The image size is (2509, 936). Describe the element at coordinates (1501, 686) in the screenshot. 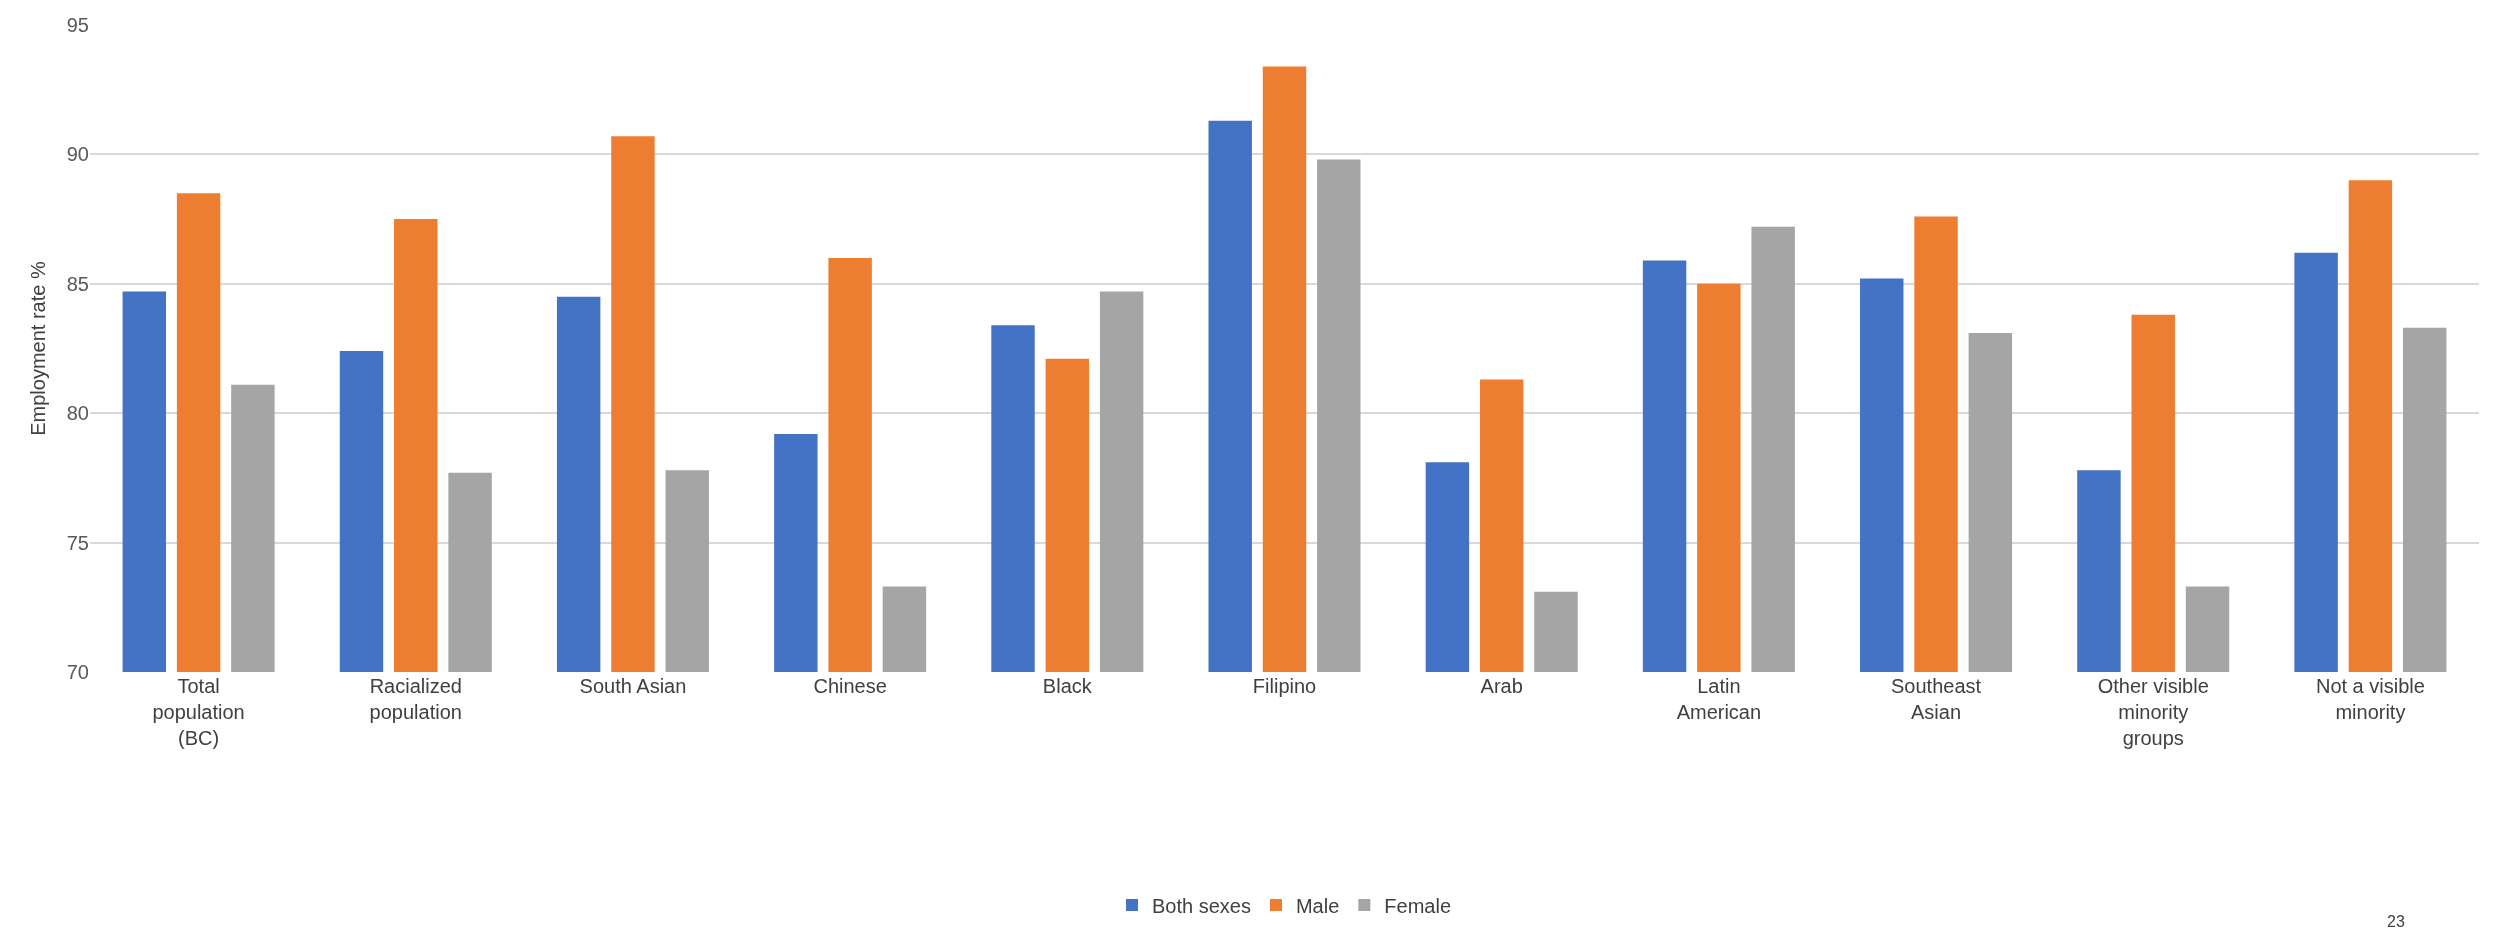

I see `x-tick-label: Arab` at that location.